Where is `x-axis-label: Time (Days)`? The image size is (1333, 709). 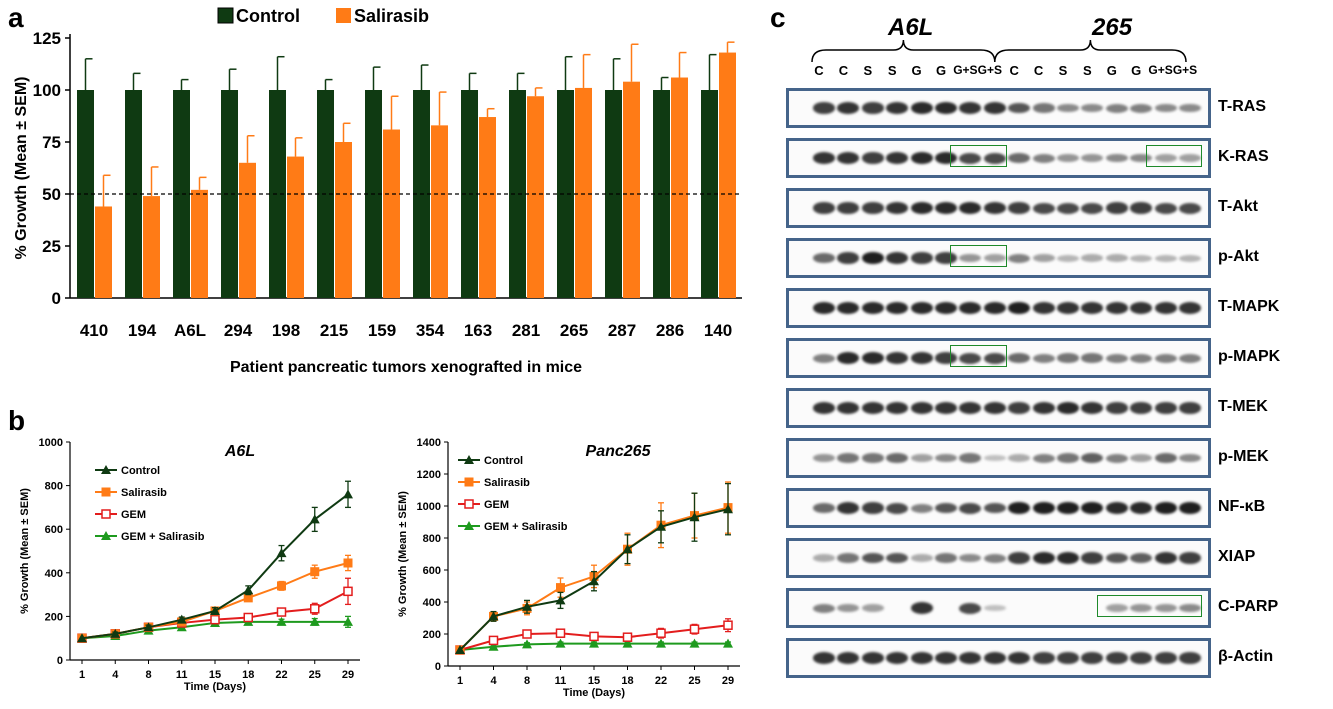 x-axis-label: Time (Days) is located at coordinates (594, 693).